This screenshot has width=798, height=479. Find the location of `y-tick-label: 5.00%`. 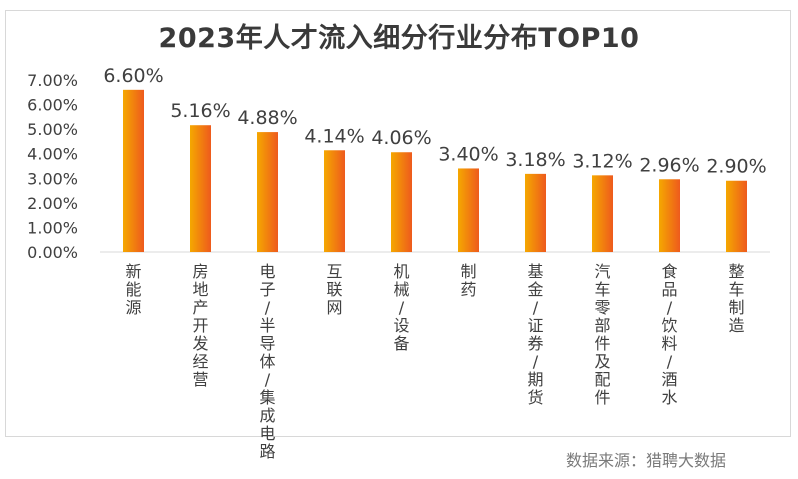

y-tick-label: 5.00% is located at coordinates (52, 129).